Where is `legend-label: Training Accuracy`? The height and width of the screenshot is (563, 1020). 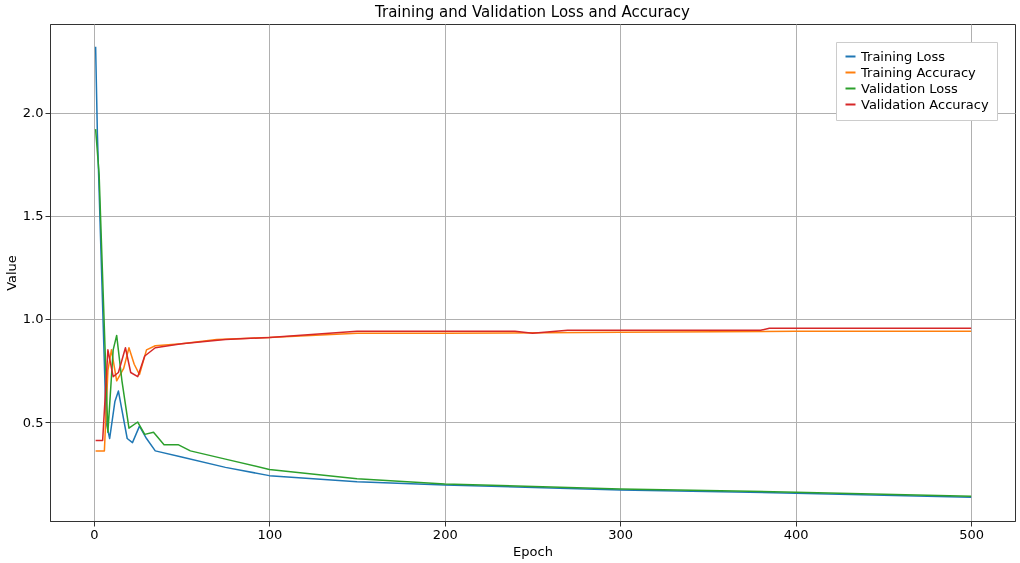 legend-label: Training Accuracy is located at coordinates (918, 72).